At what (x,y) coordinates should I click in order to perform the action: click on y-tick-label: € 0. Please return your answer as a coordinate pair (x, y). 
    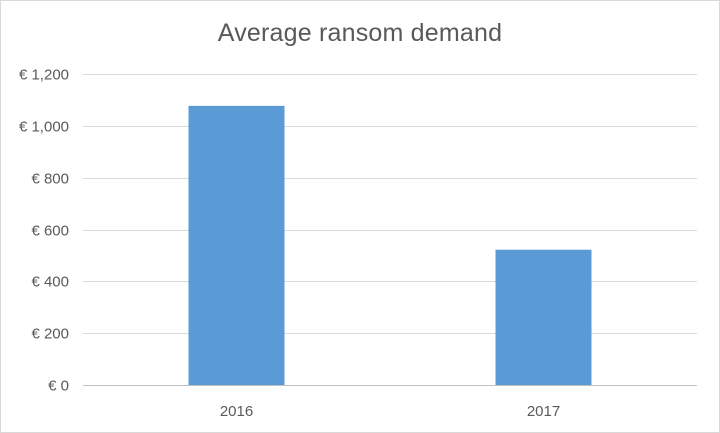
    Looking at the image, I should click on (58, 386).